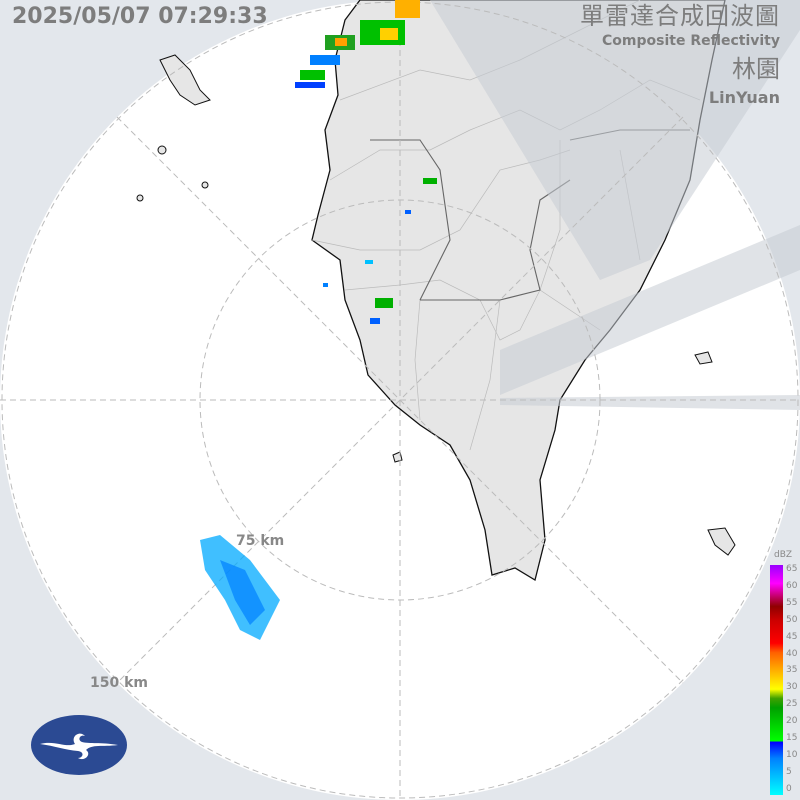  I want to click on legend-tick-label: 65, so click(792, 569).